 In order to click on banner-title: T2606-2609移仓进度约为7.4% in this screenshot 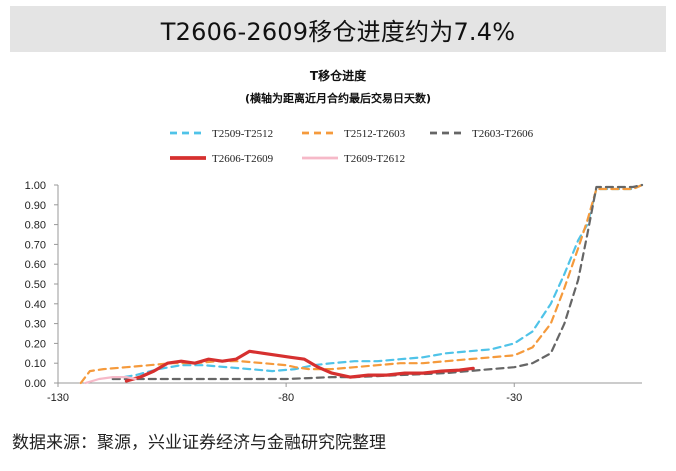, I will do `click(338, 31)`.